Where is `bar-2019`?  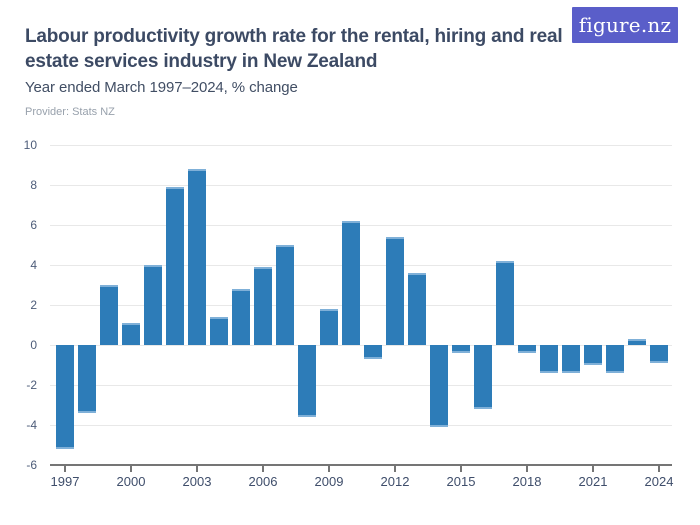
bar-2019 is located at coordinates (549, 359).